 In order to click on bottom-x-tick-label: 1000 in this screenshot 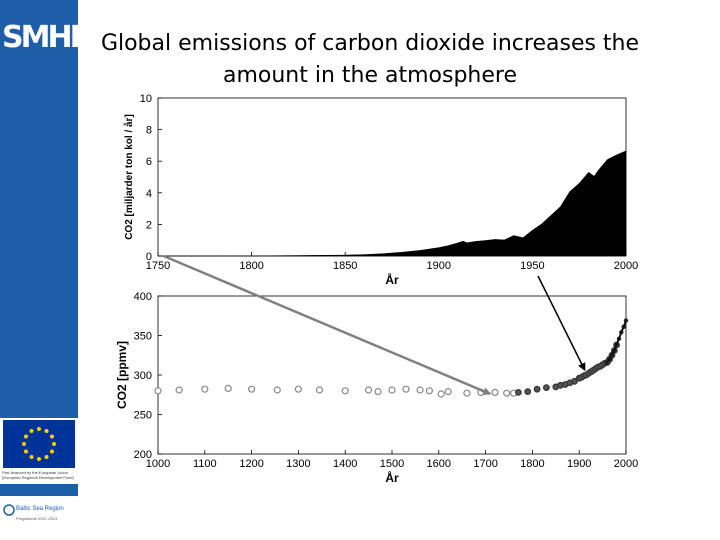, I will do `click(158, 464)`.